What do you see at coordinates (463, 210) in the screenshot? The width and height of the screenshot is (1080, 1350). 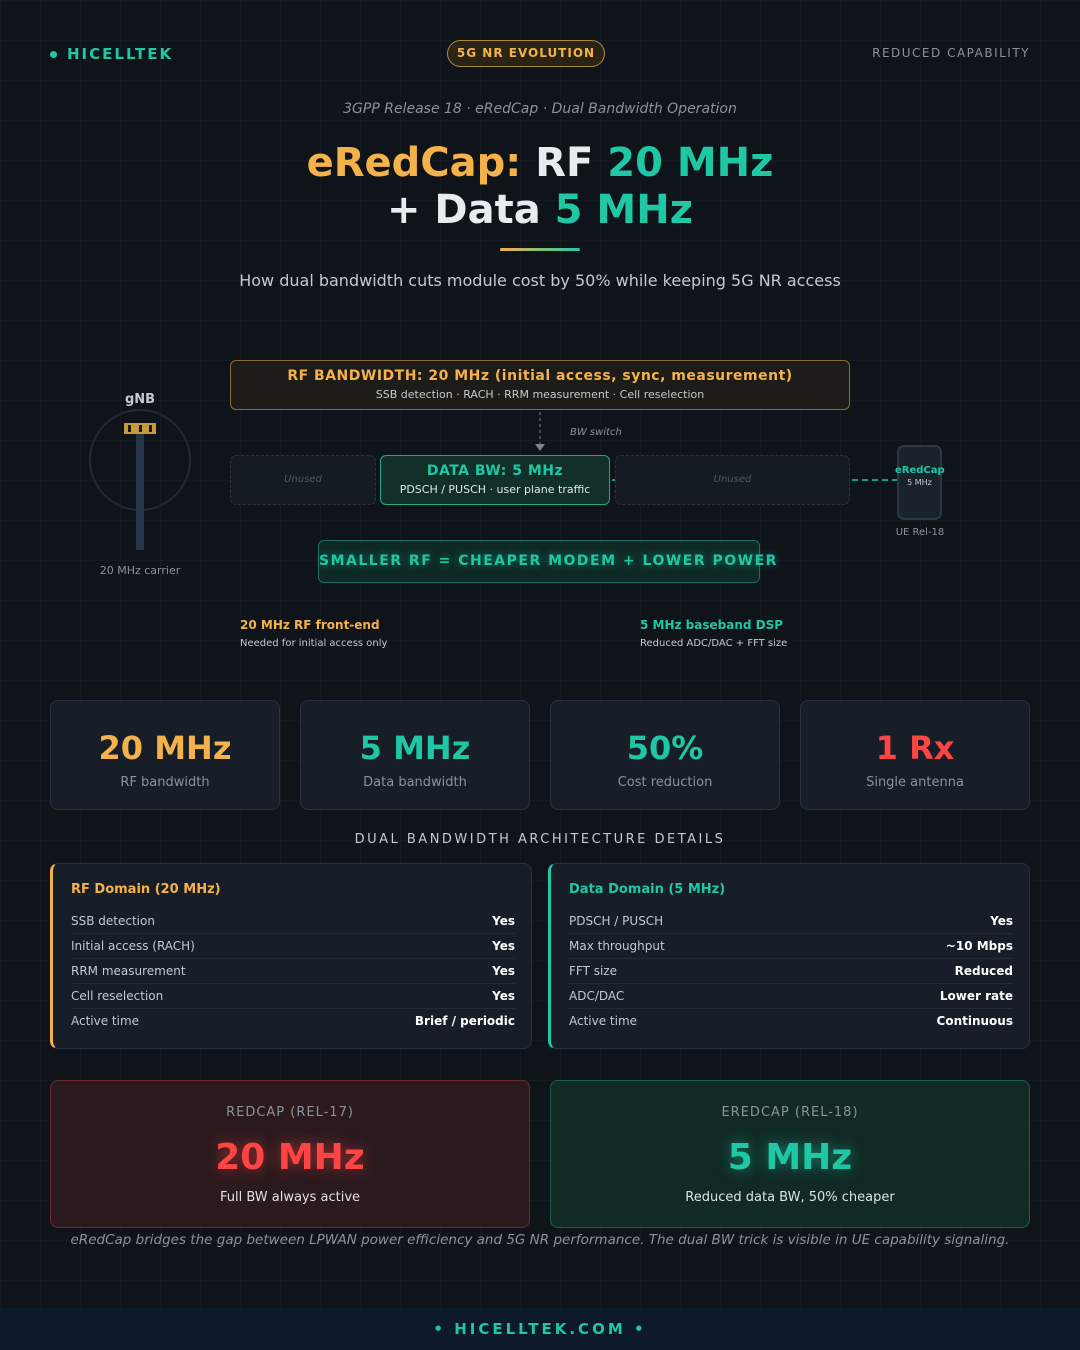 I see `title-part: + Data` at bounding box center [463, 210].